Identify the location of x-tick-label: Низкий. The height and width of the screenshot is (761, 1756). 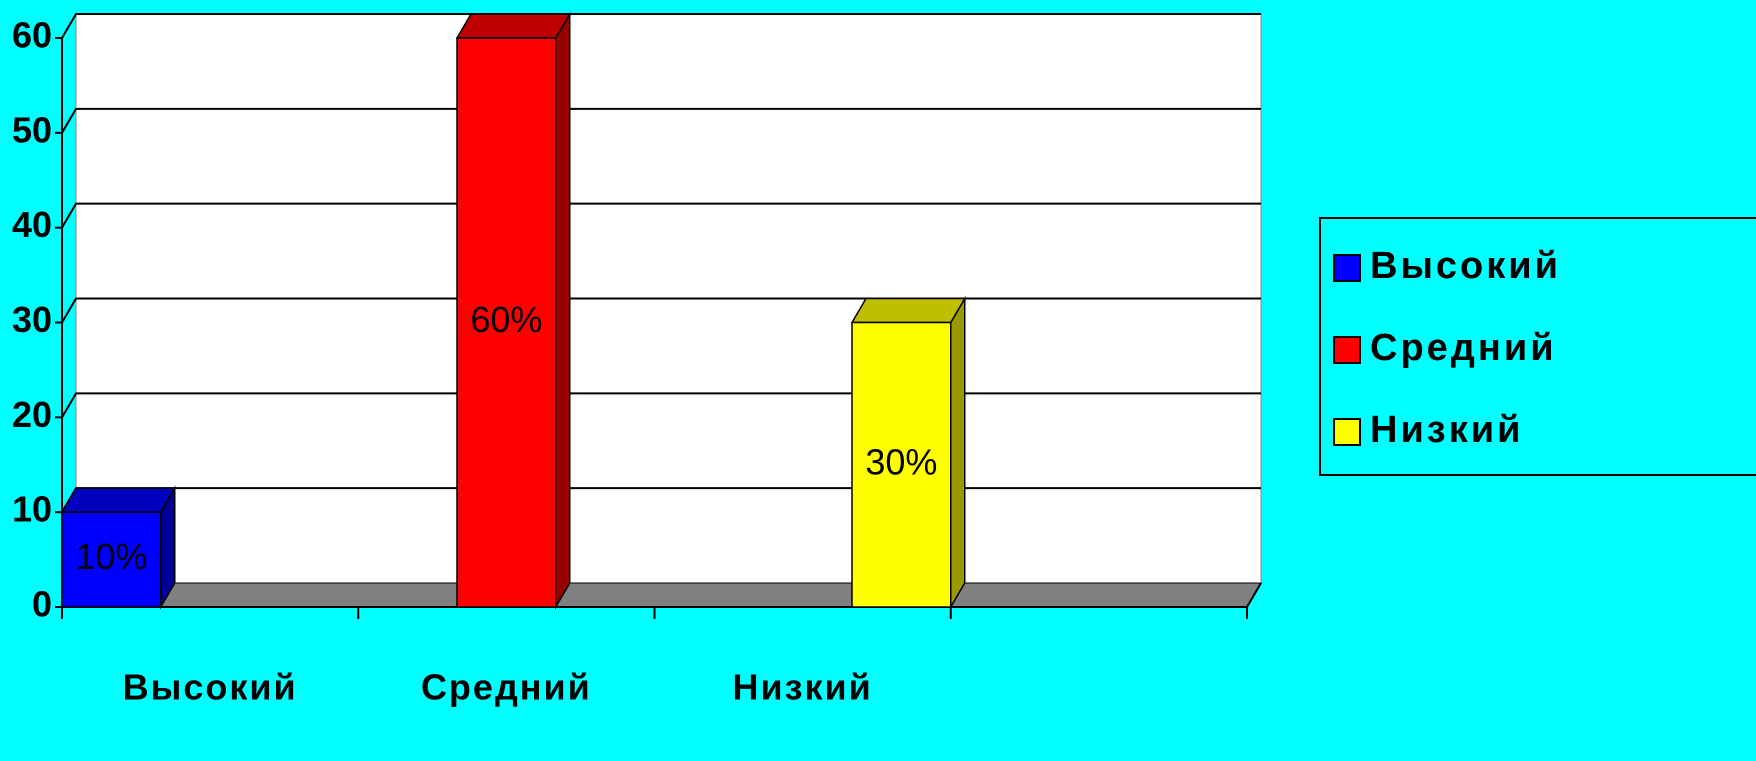
(802, 687).